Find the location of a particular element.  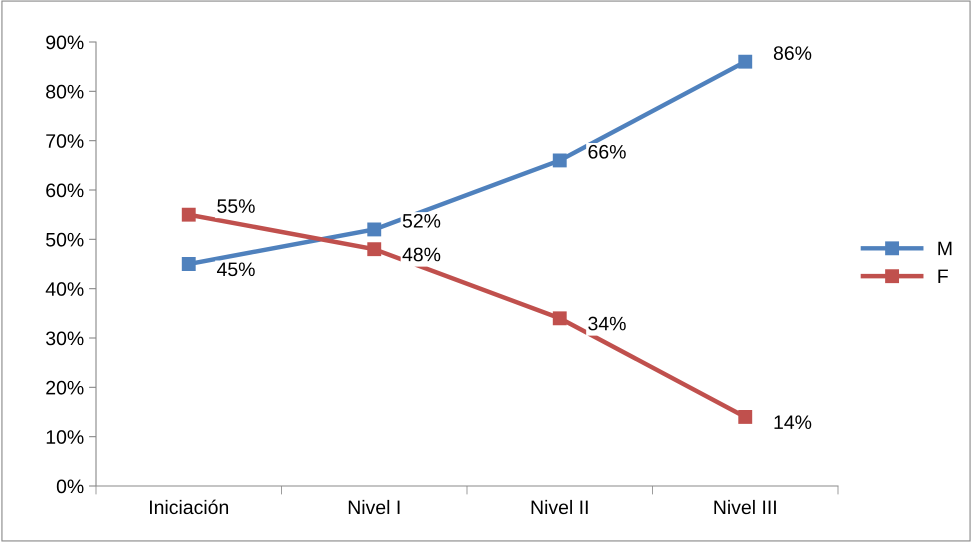

x-tick-label: Nivel II is located at coordinates (560, 507).